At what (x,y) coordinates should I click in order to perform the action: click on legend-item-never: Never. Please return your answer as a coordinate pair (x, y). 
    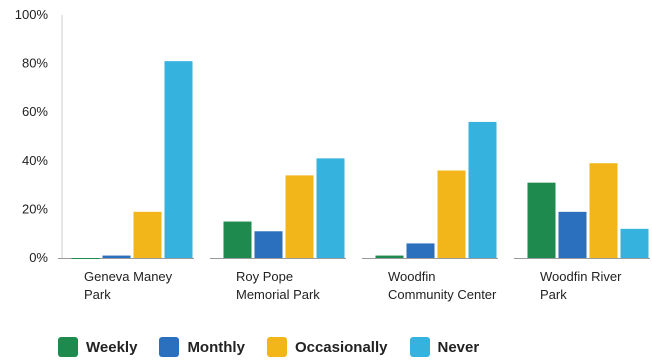
    Looking at the image, I should click on (444, 347).